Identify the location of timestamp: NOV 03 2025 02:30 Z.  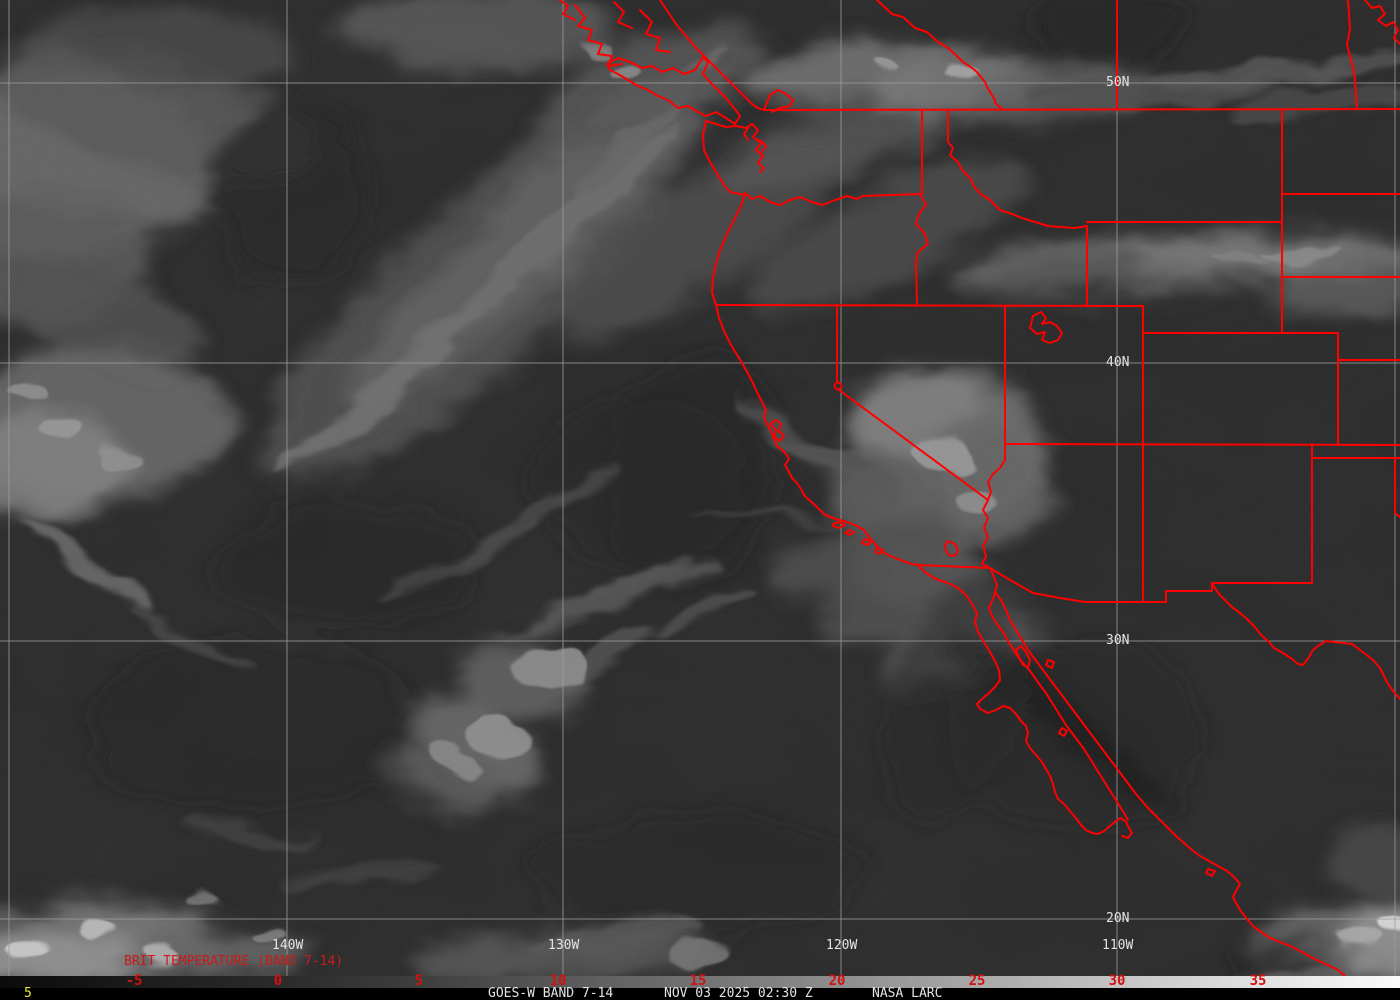
(738, 993).